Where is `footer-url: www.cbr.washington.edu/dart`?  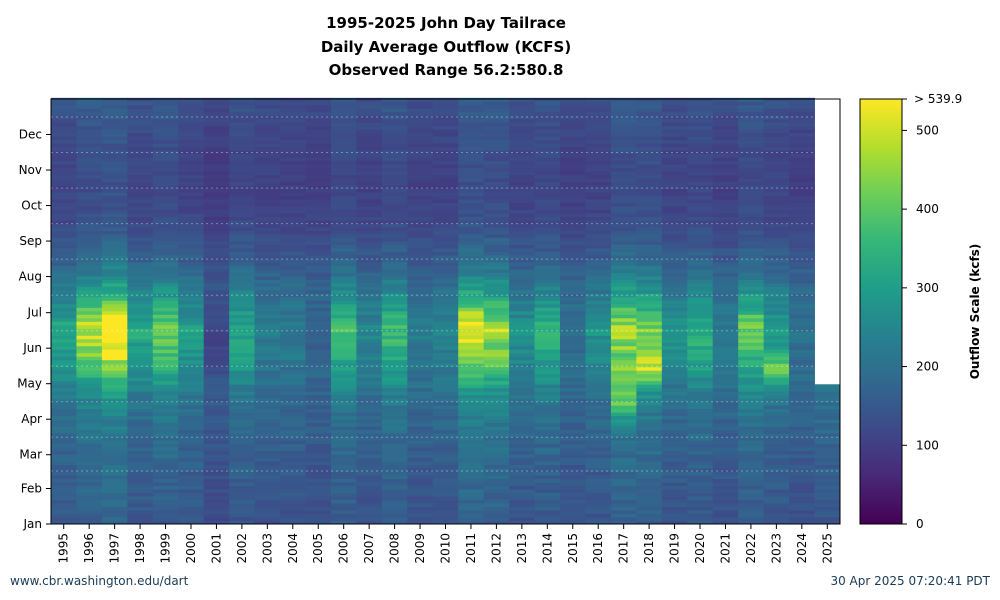 footer-url: www.cbr.washington.edu/dart is located at coordinates (99, 581).